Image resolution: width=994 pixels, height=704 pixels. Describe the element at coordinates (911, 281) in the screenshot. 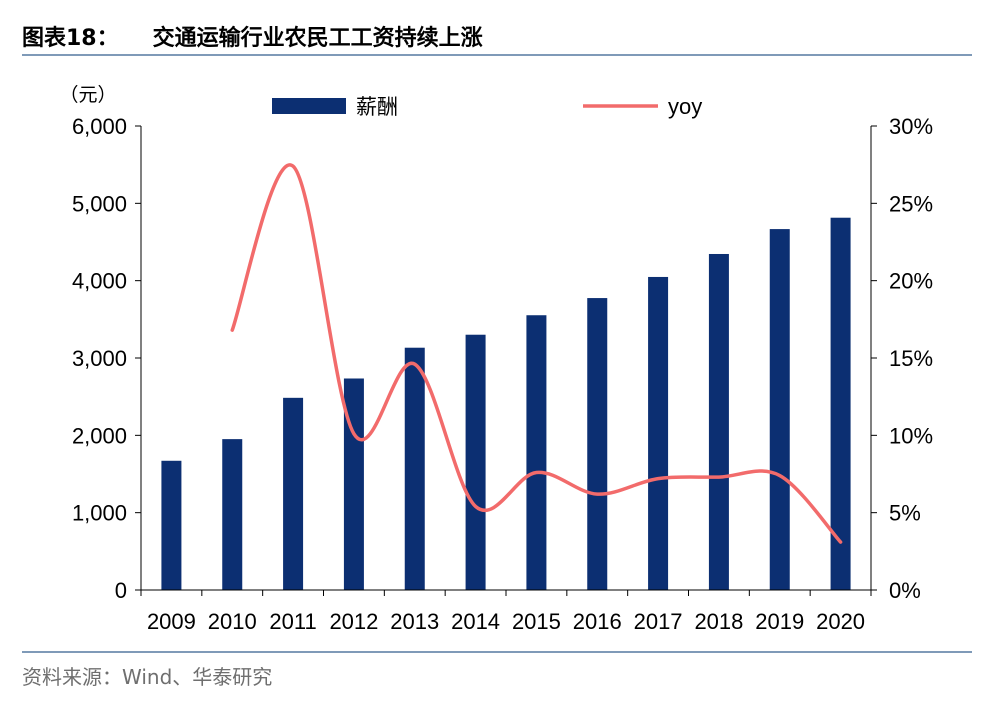

I see `right-tick-label: 20%` at that location.